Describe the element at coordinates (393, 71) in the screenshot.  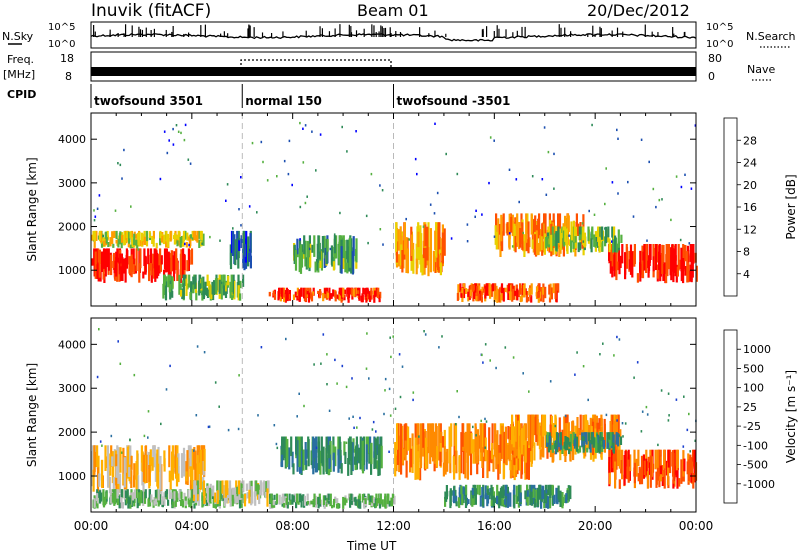
I see `freq-band` at that location.